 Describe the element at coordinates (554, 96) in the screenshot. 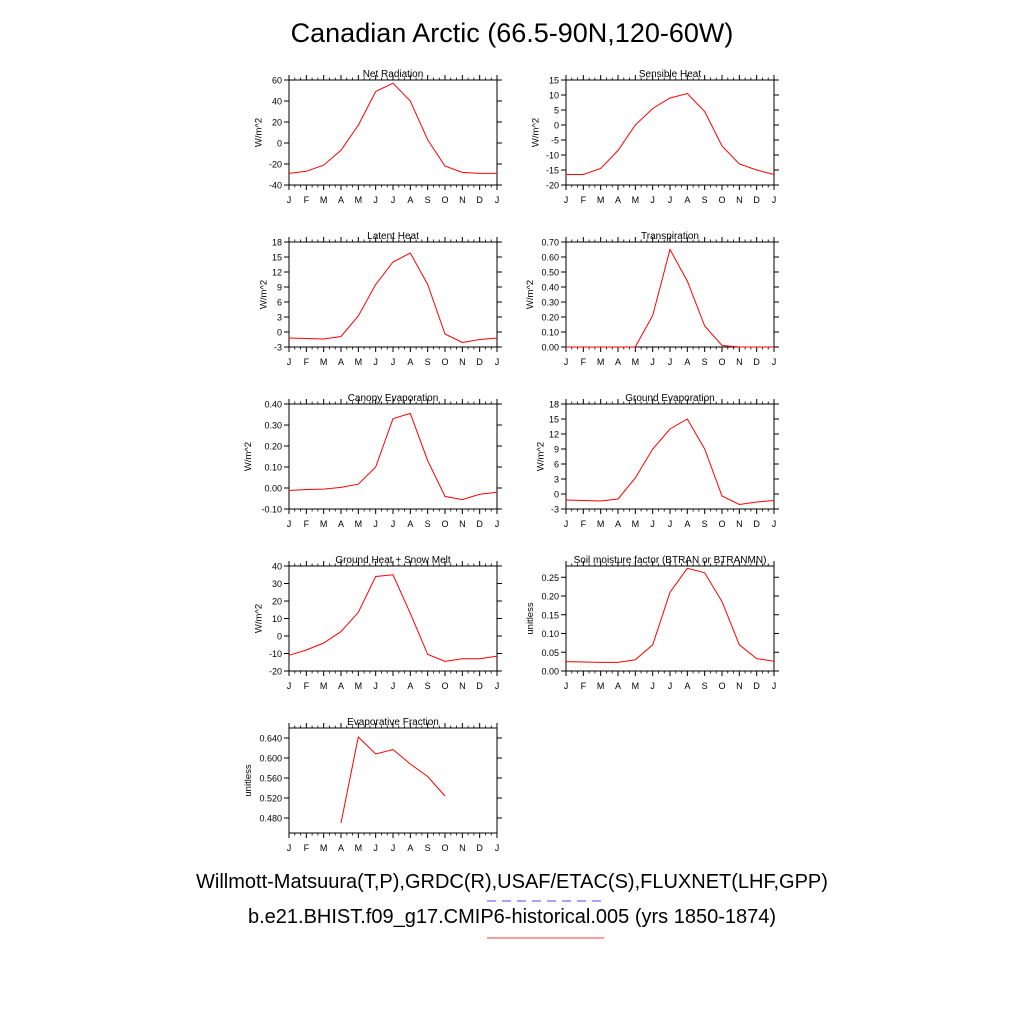

I see `y-tick-label: 10` at that location.